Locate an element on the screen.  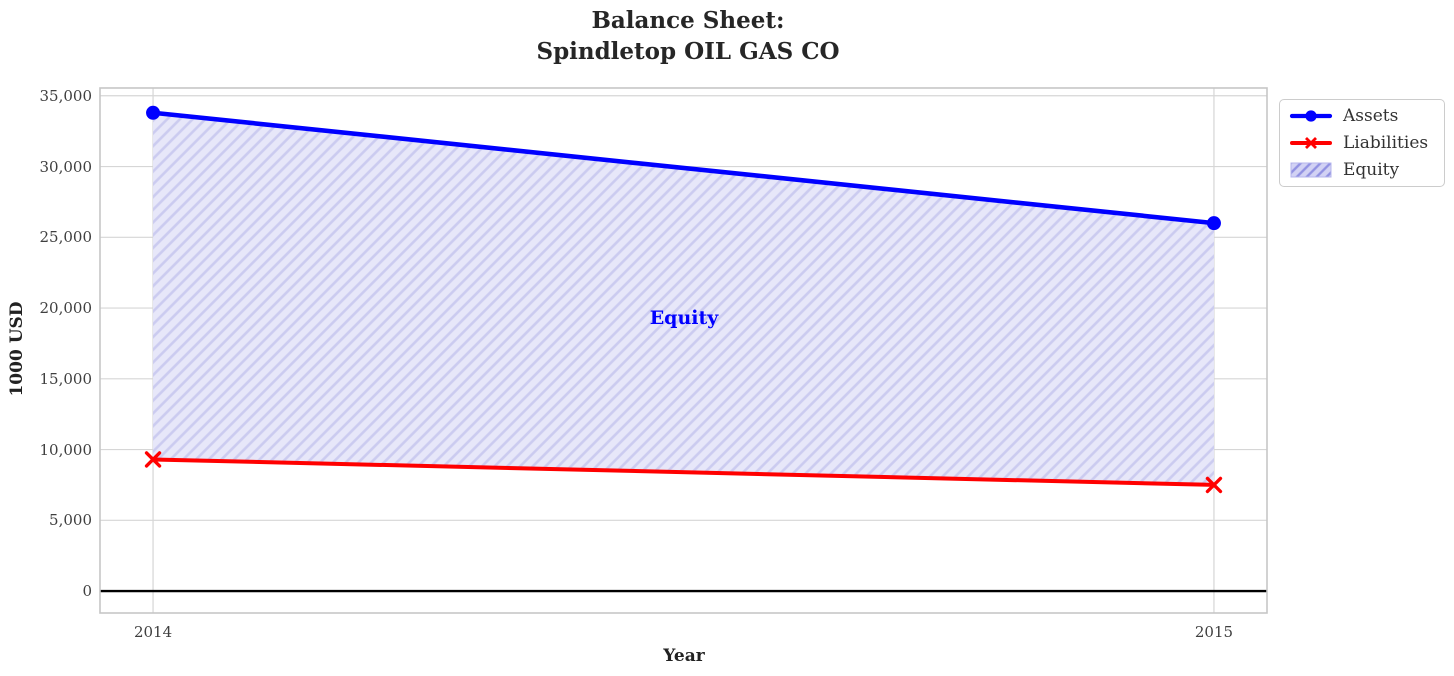
y-tick-label: 30,000 is located at coordinates (66, 166).